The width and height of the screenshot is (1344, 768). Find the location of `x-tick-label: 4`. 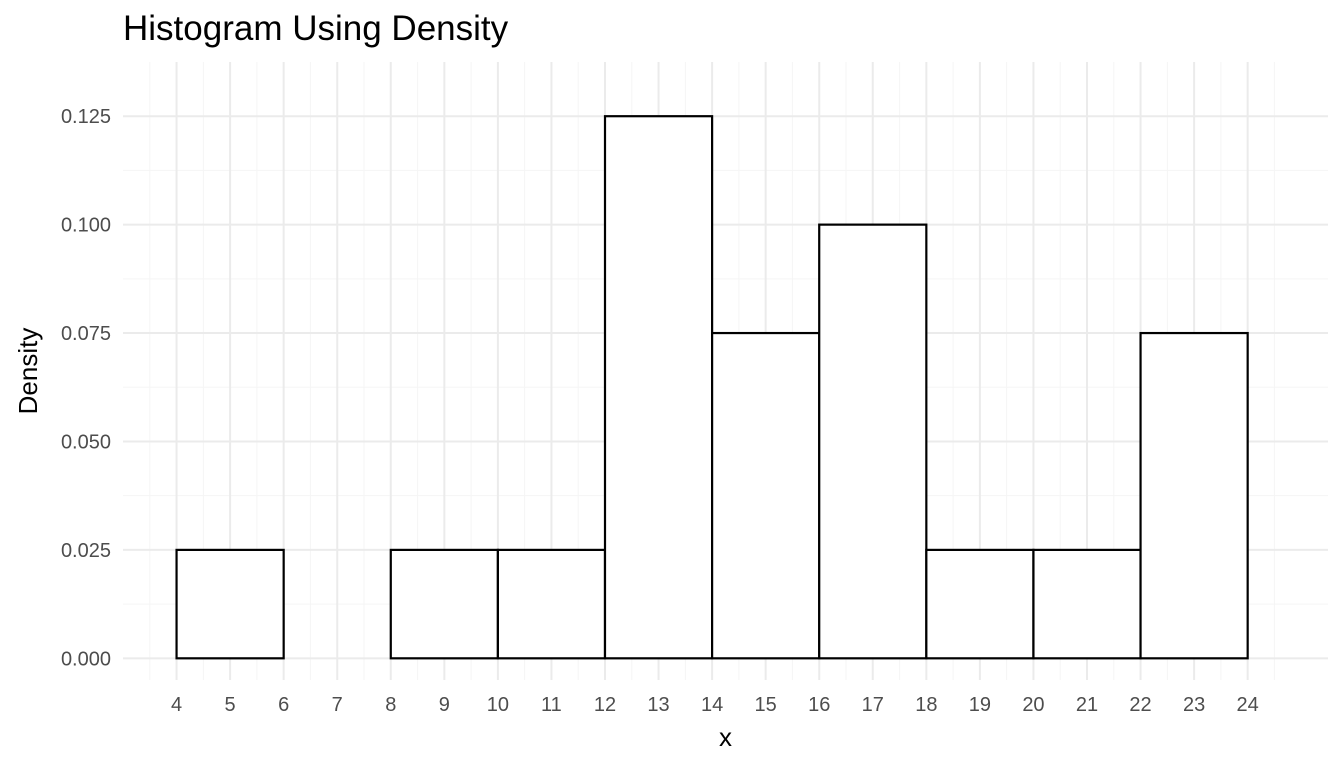

x-tick-label: 4 is located at coordinates (176, 705).